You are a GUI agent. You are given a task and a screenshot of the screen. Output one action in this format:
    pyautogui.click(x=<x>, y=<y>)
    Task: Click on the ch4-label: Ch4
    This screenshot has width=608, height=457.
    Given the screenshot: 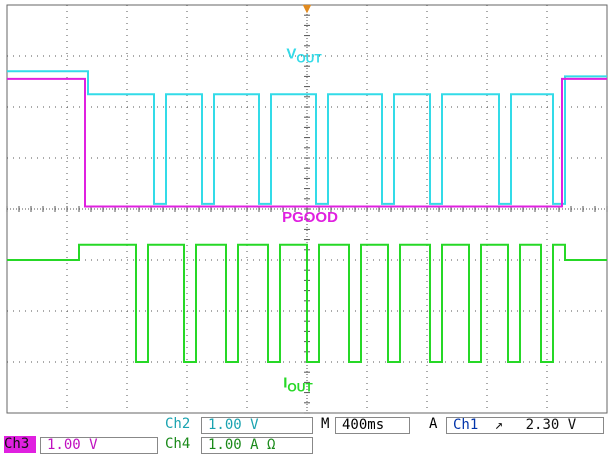 What is the action you would take?
    pyautogui.click(x=178, y=444)
    